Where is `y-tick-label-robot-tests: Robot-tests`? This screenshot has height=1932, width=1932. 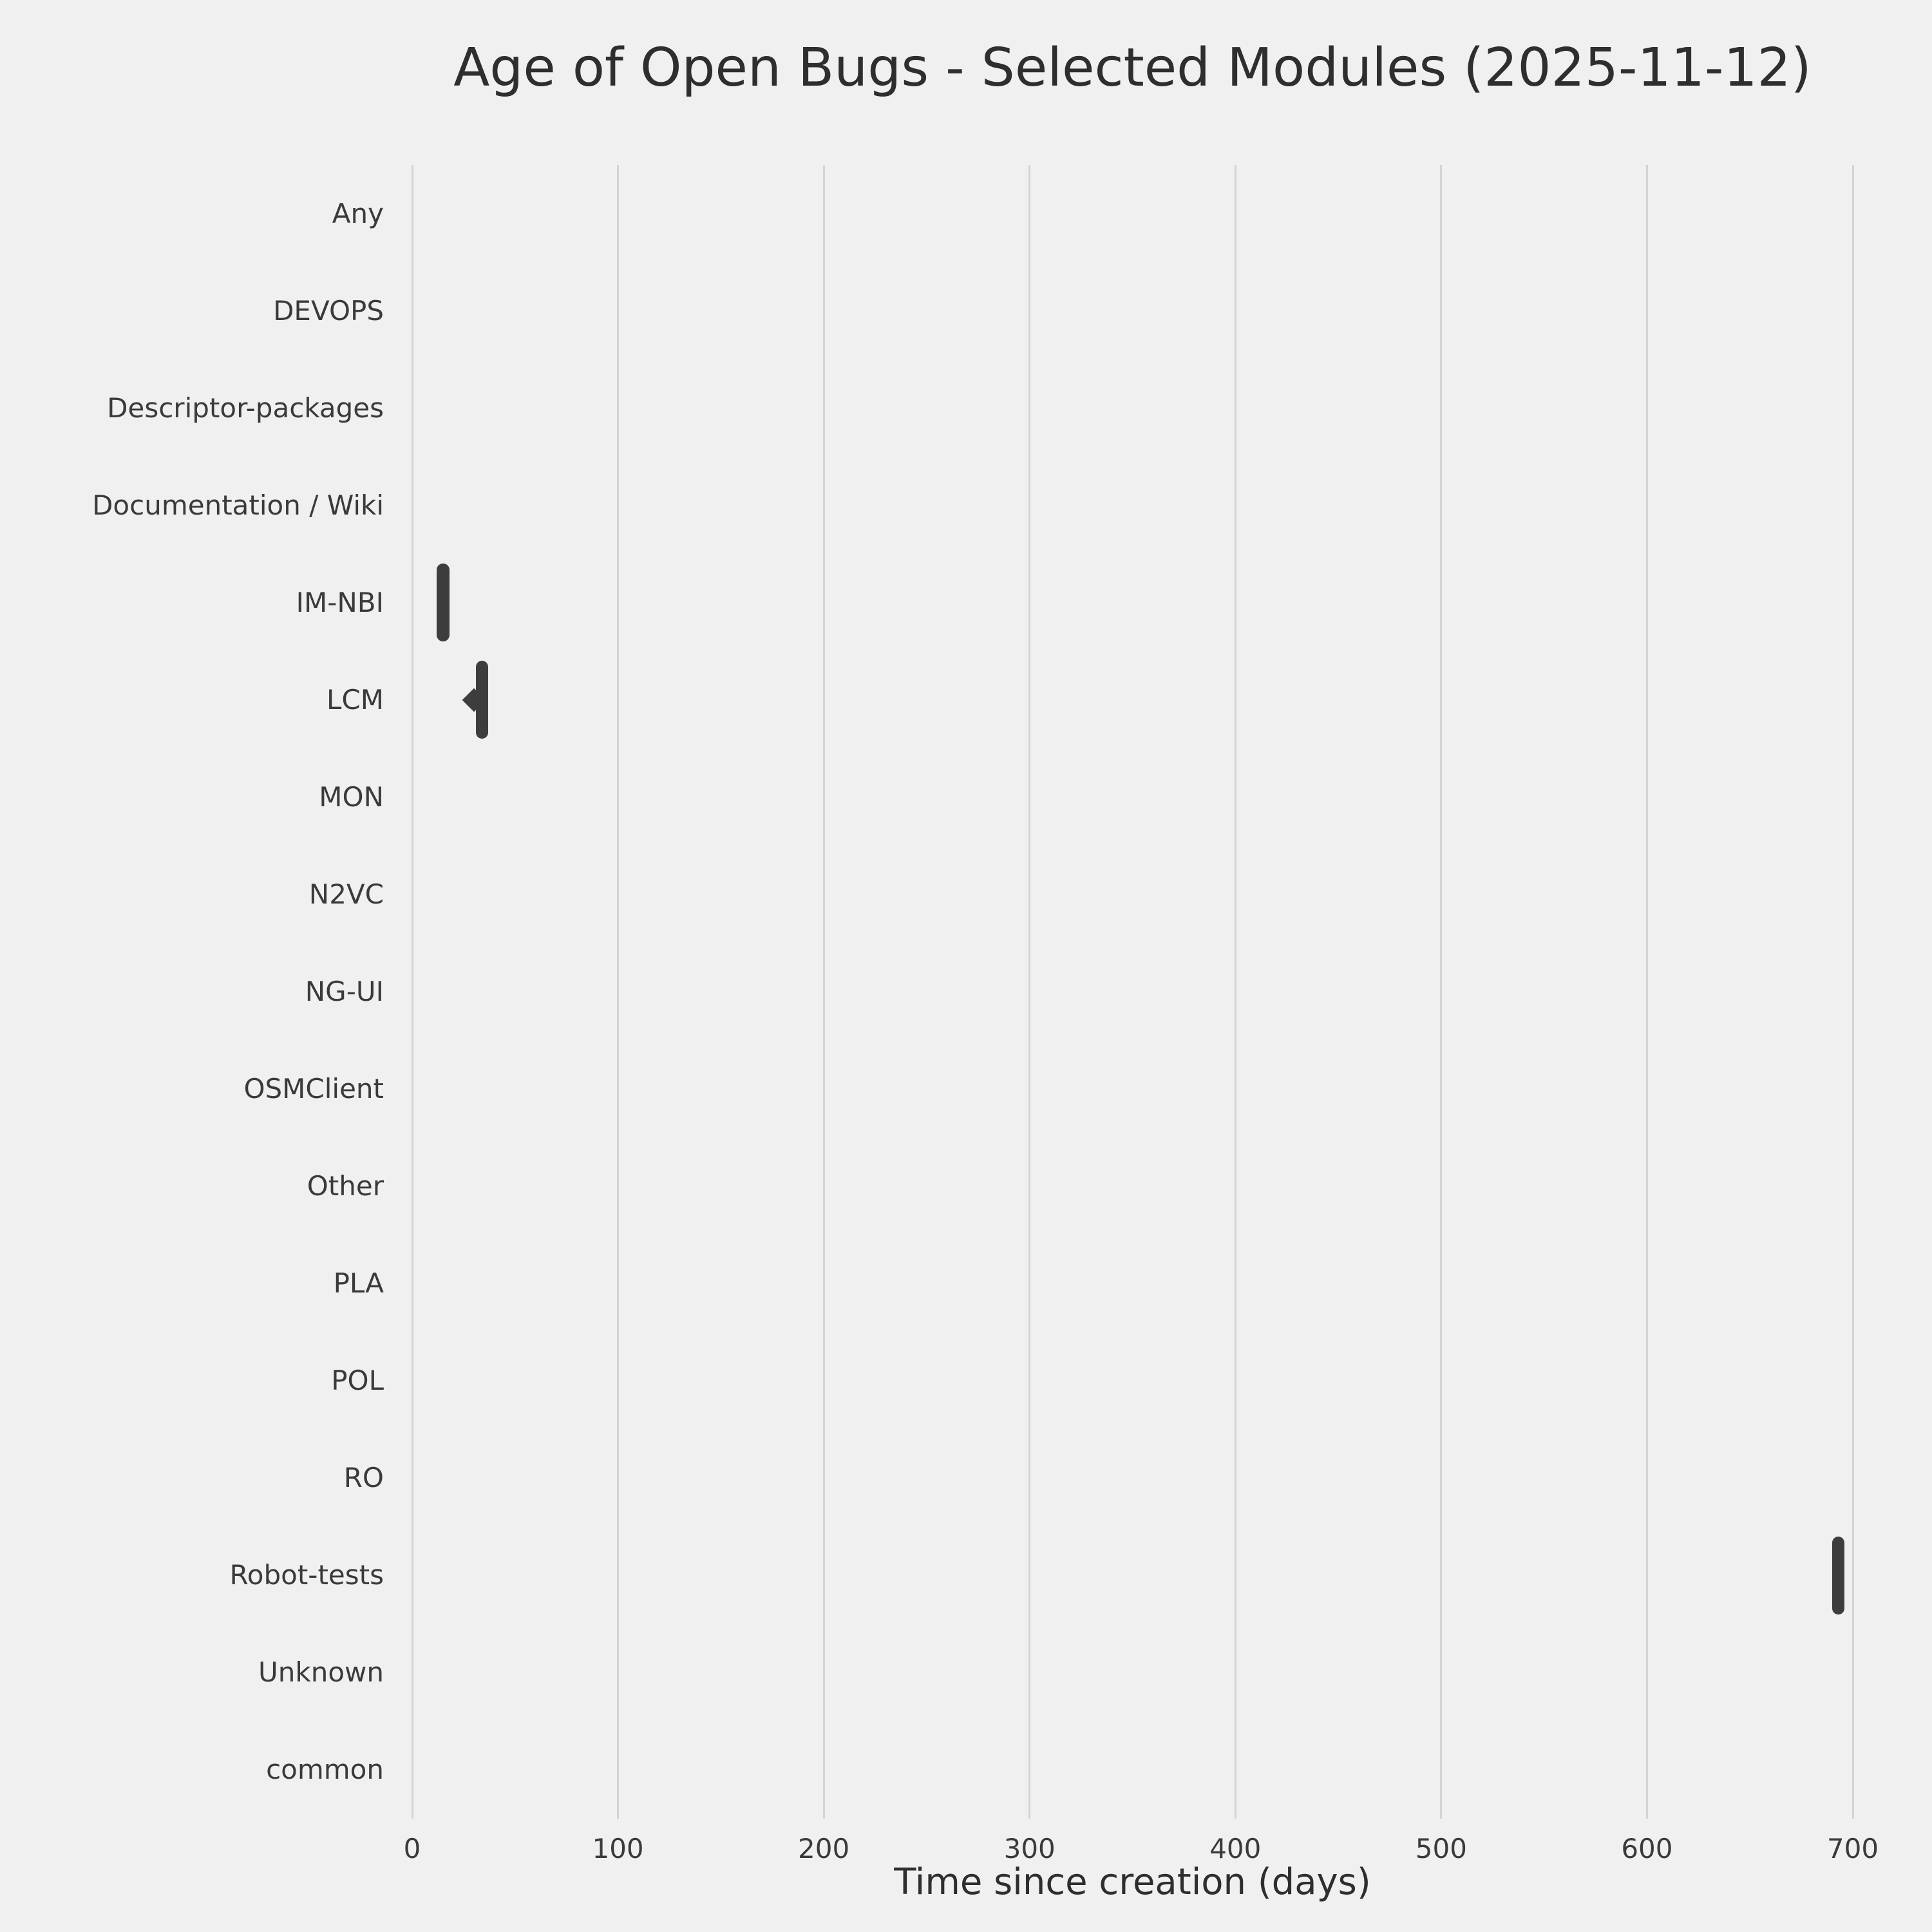 y-tick-label-robot-tests: Robot-tests is located at coordinates (306, 1575).